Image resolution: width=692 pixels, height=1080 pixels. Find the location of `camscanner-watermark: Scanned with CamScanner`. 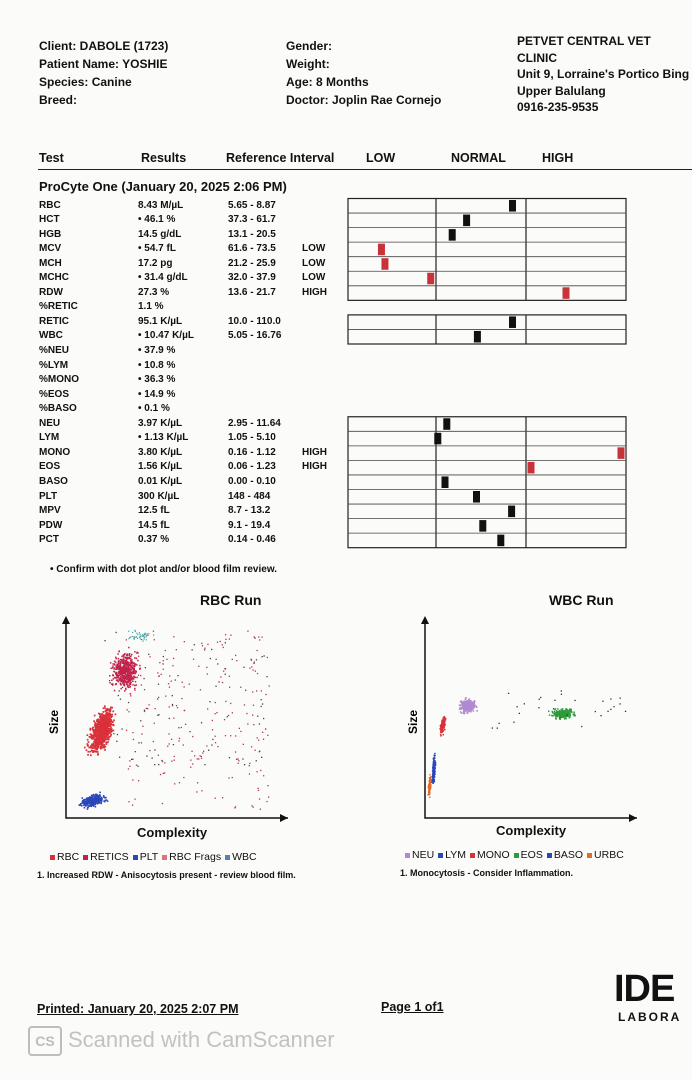

camscanner-watermark: Scanned with CamScanner is located at coordinates (201, 1039).